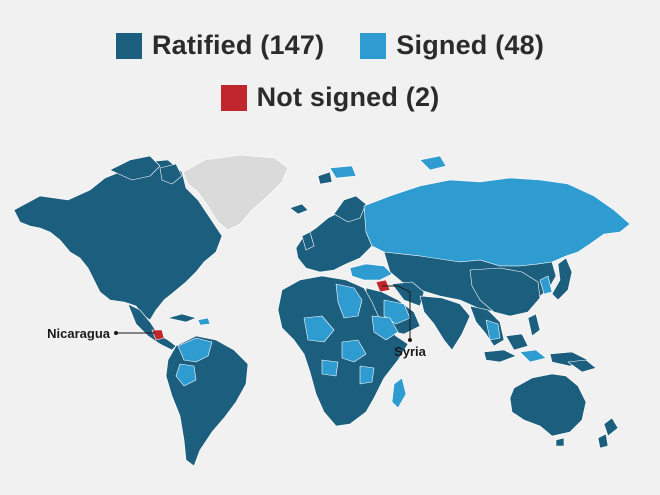 The height and width of the screenshot is (495, 660). Describe the element at coordinates (505, 292) in the screenshot. I see `china` at that location.